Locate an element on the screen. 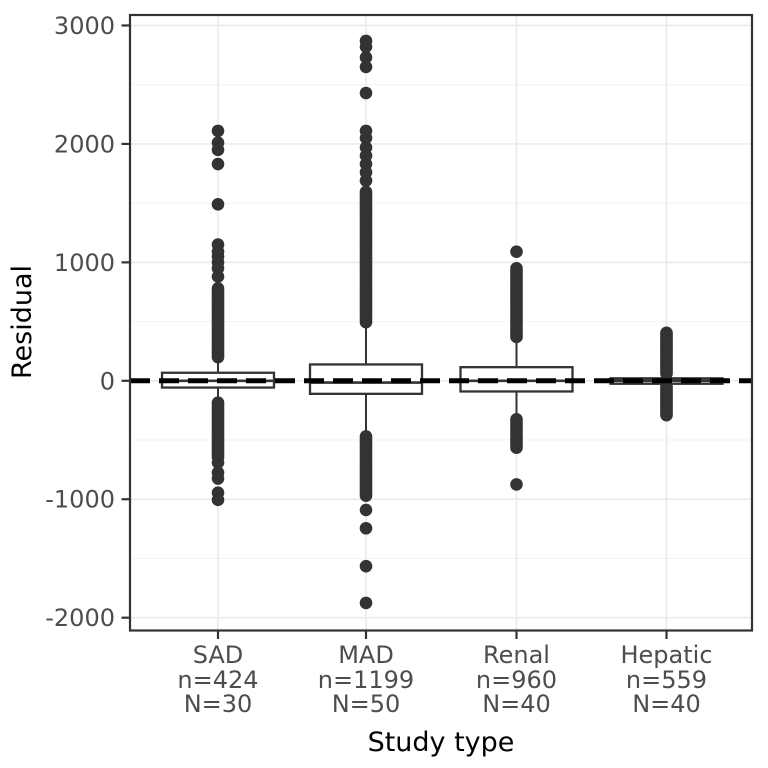 The image size is (768, 768). x-tick-label-n: n=424 is located at coordinates (217, 680).